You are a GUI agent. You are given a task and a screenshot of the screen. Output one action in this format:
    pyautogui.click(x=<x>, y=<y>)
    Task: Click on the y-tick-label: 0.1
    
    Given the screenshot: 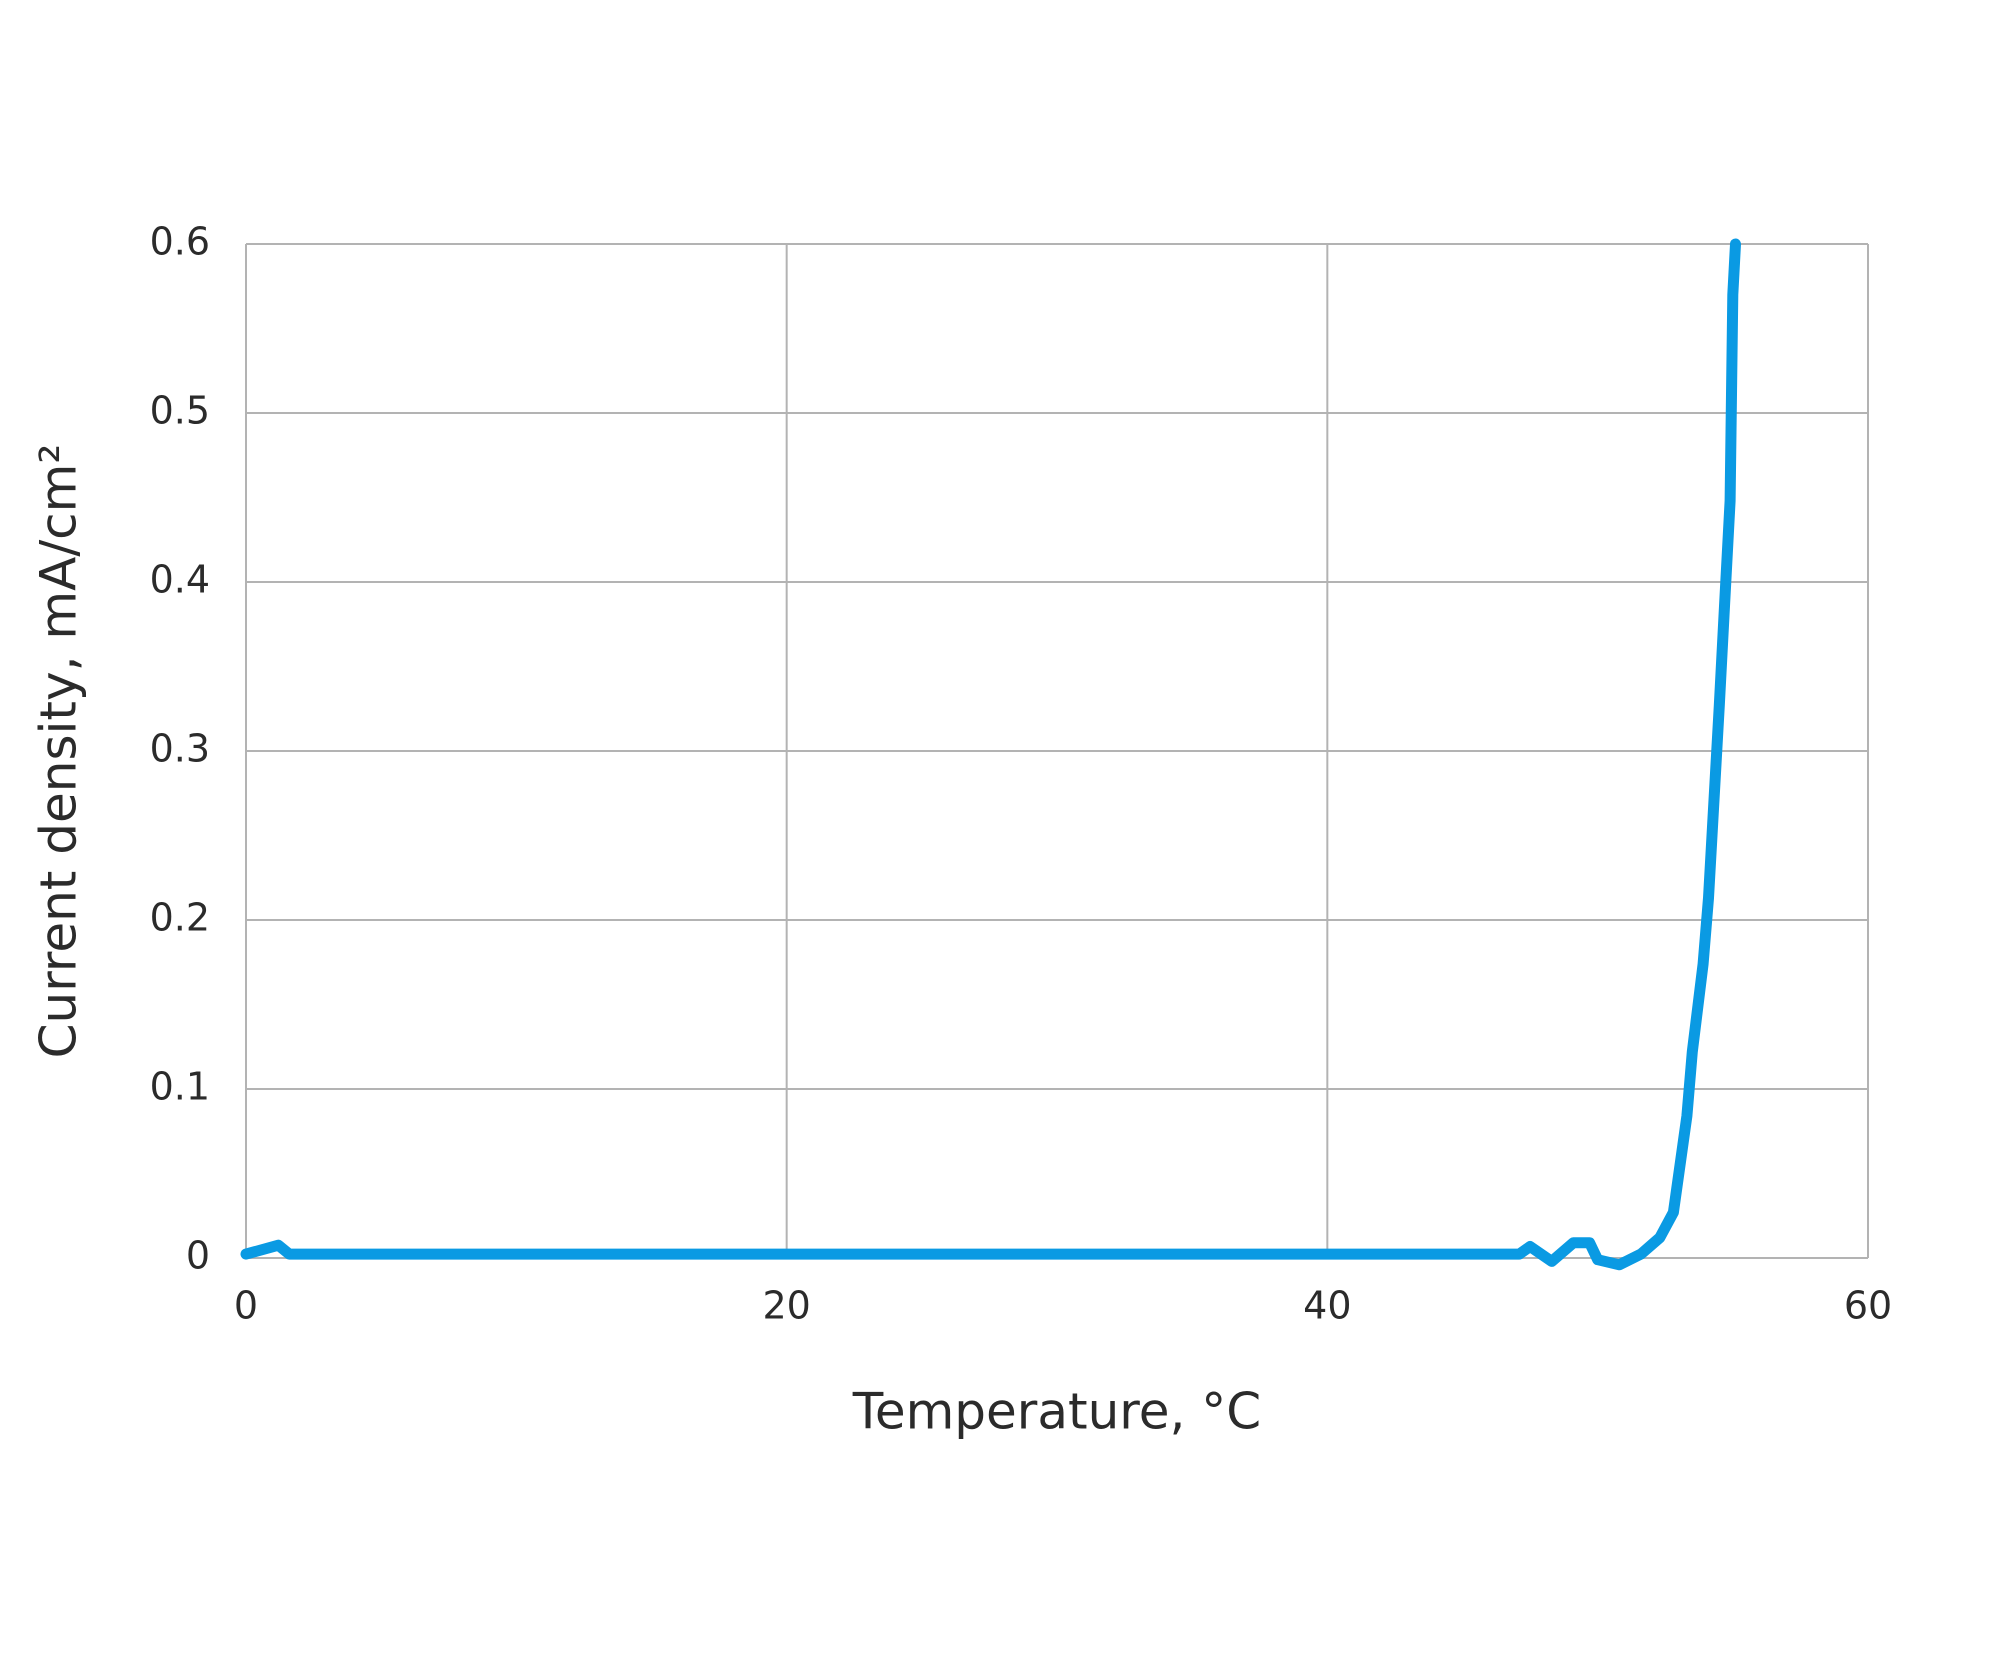 What is the action you would take?
    pyautogui.click(x=180, y=1087)
    